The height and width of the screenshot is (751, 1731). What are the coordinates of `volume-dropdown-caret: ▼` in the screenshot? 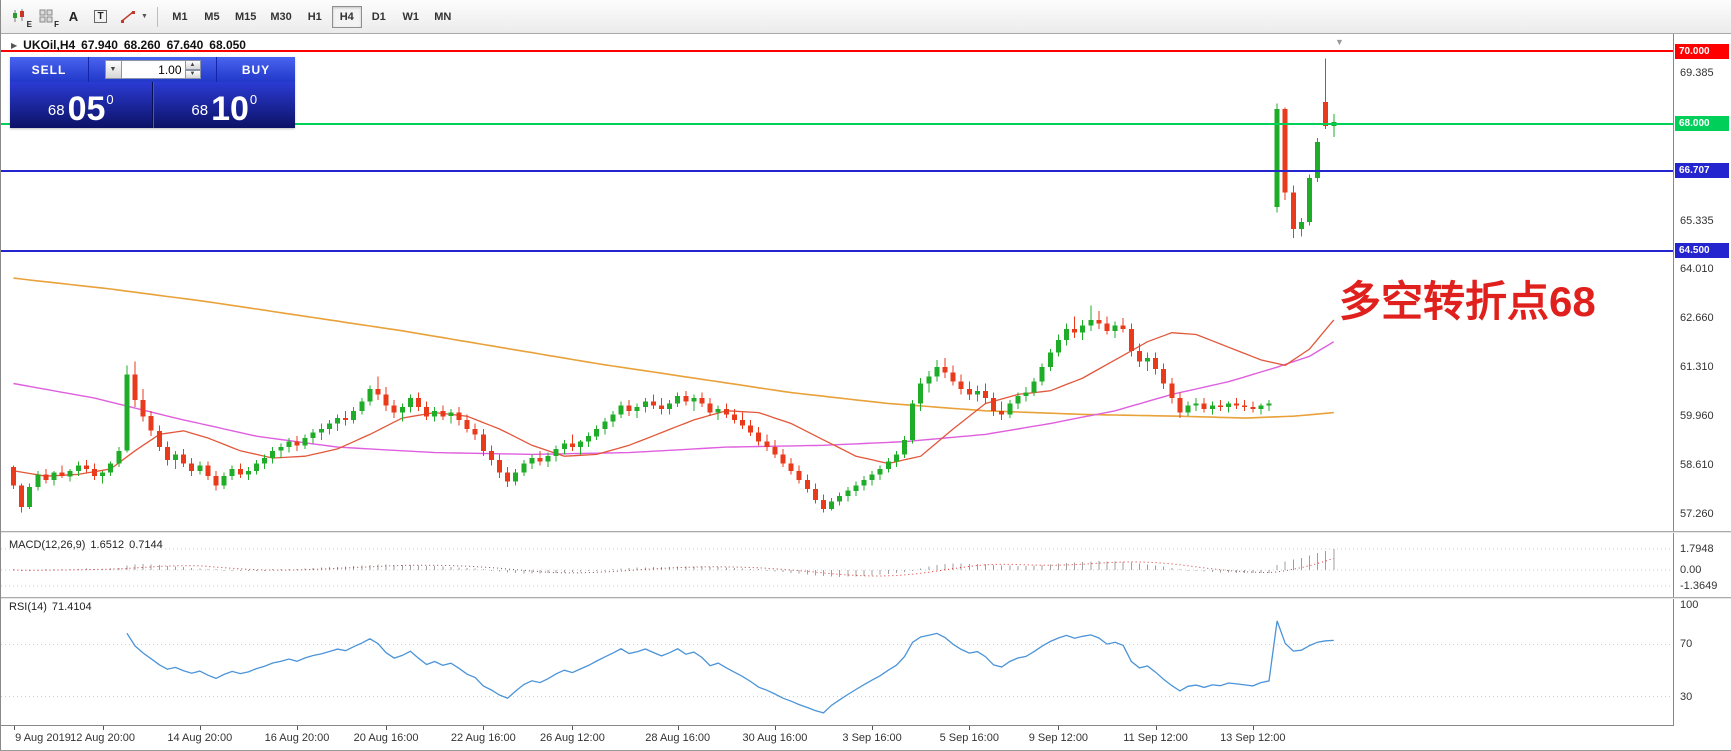 It's located at (113, 69).